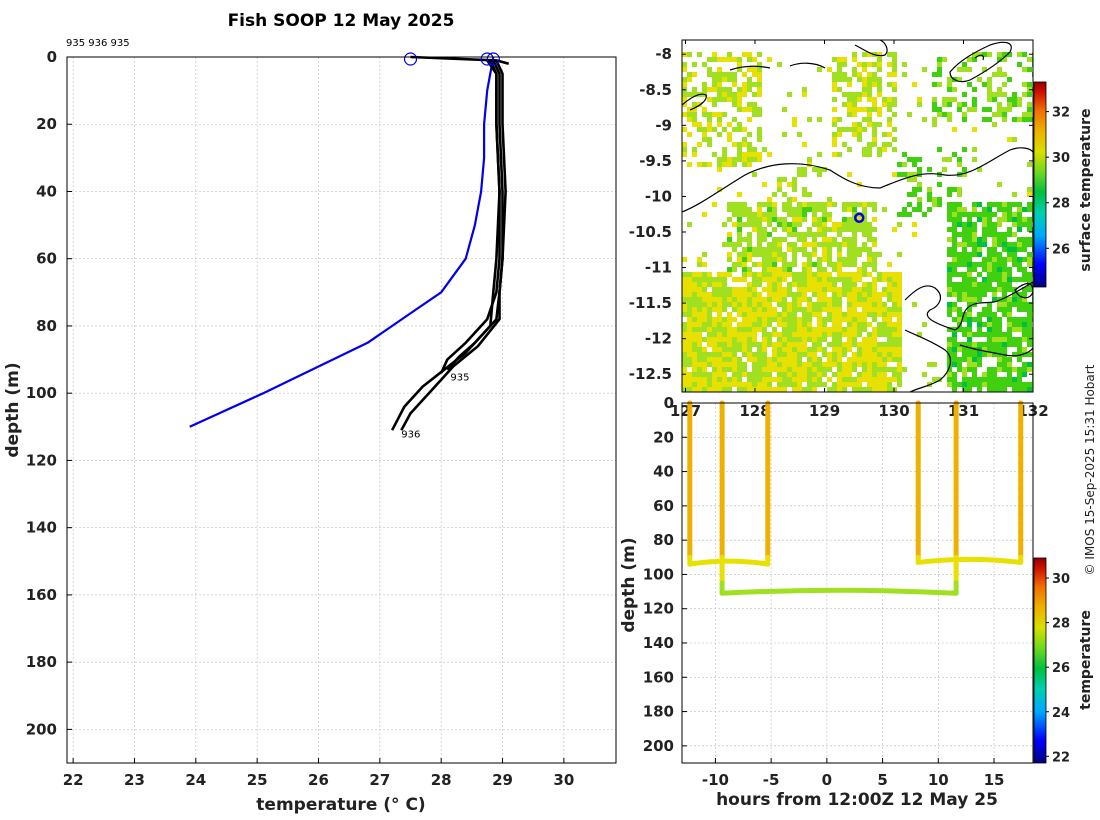 Image resolution: width=1100 pixels, height=820 pixels. Describe the element at coordinates (46, 124) in the screenshot. I see `profile-y-tick-label: 20` at that location.